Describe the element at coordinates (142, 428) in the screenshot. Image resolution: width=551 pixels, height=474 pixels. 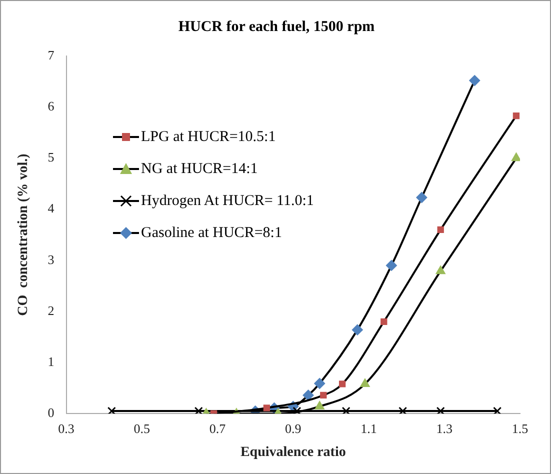
I see `x-tick-label: 0.5` at that location.